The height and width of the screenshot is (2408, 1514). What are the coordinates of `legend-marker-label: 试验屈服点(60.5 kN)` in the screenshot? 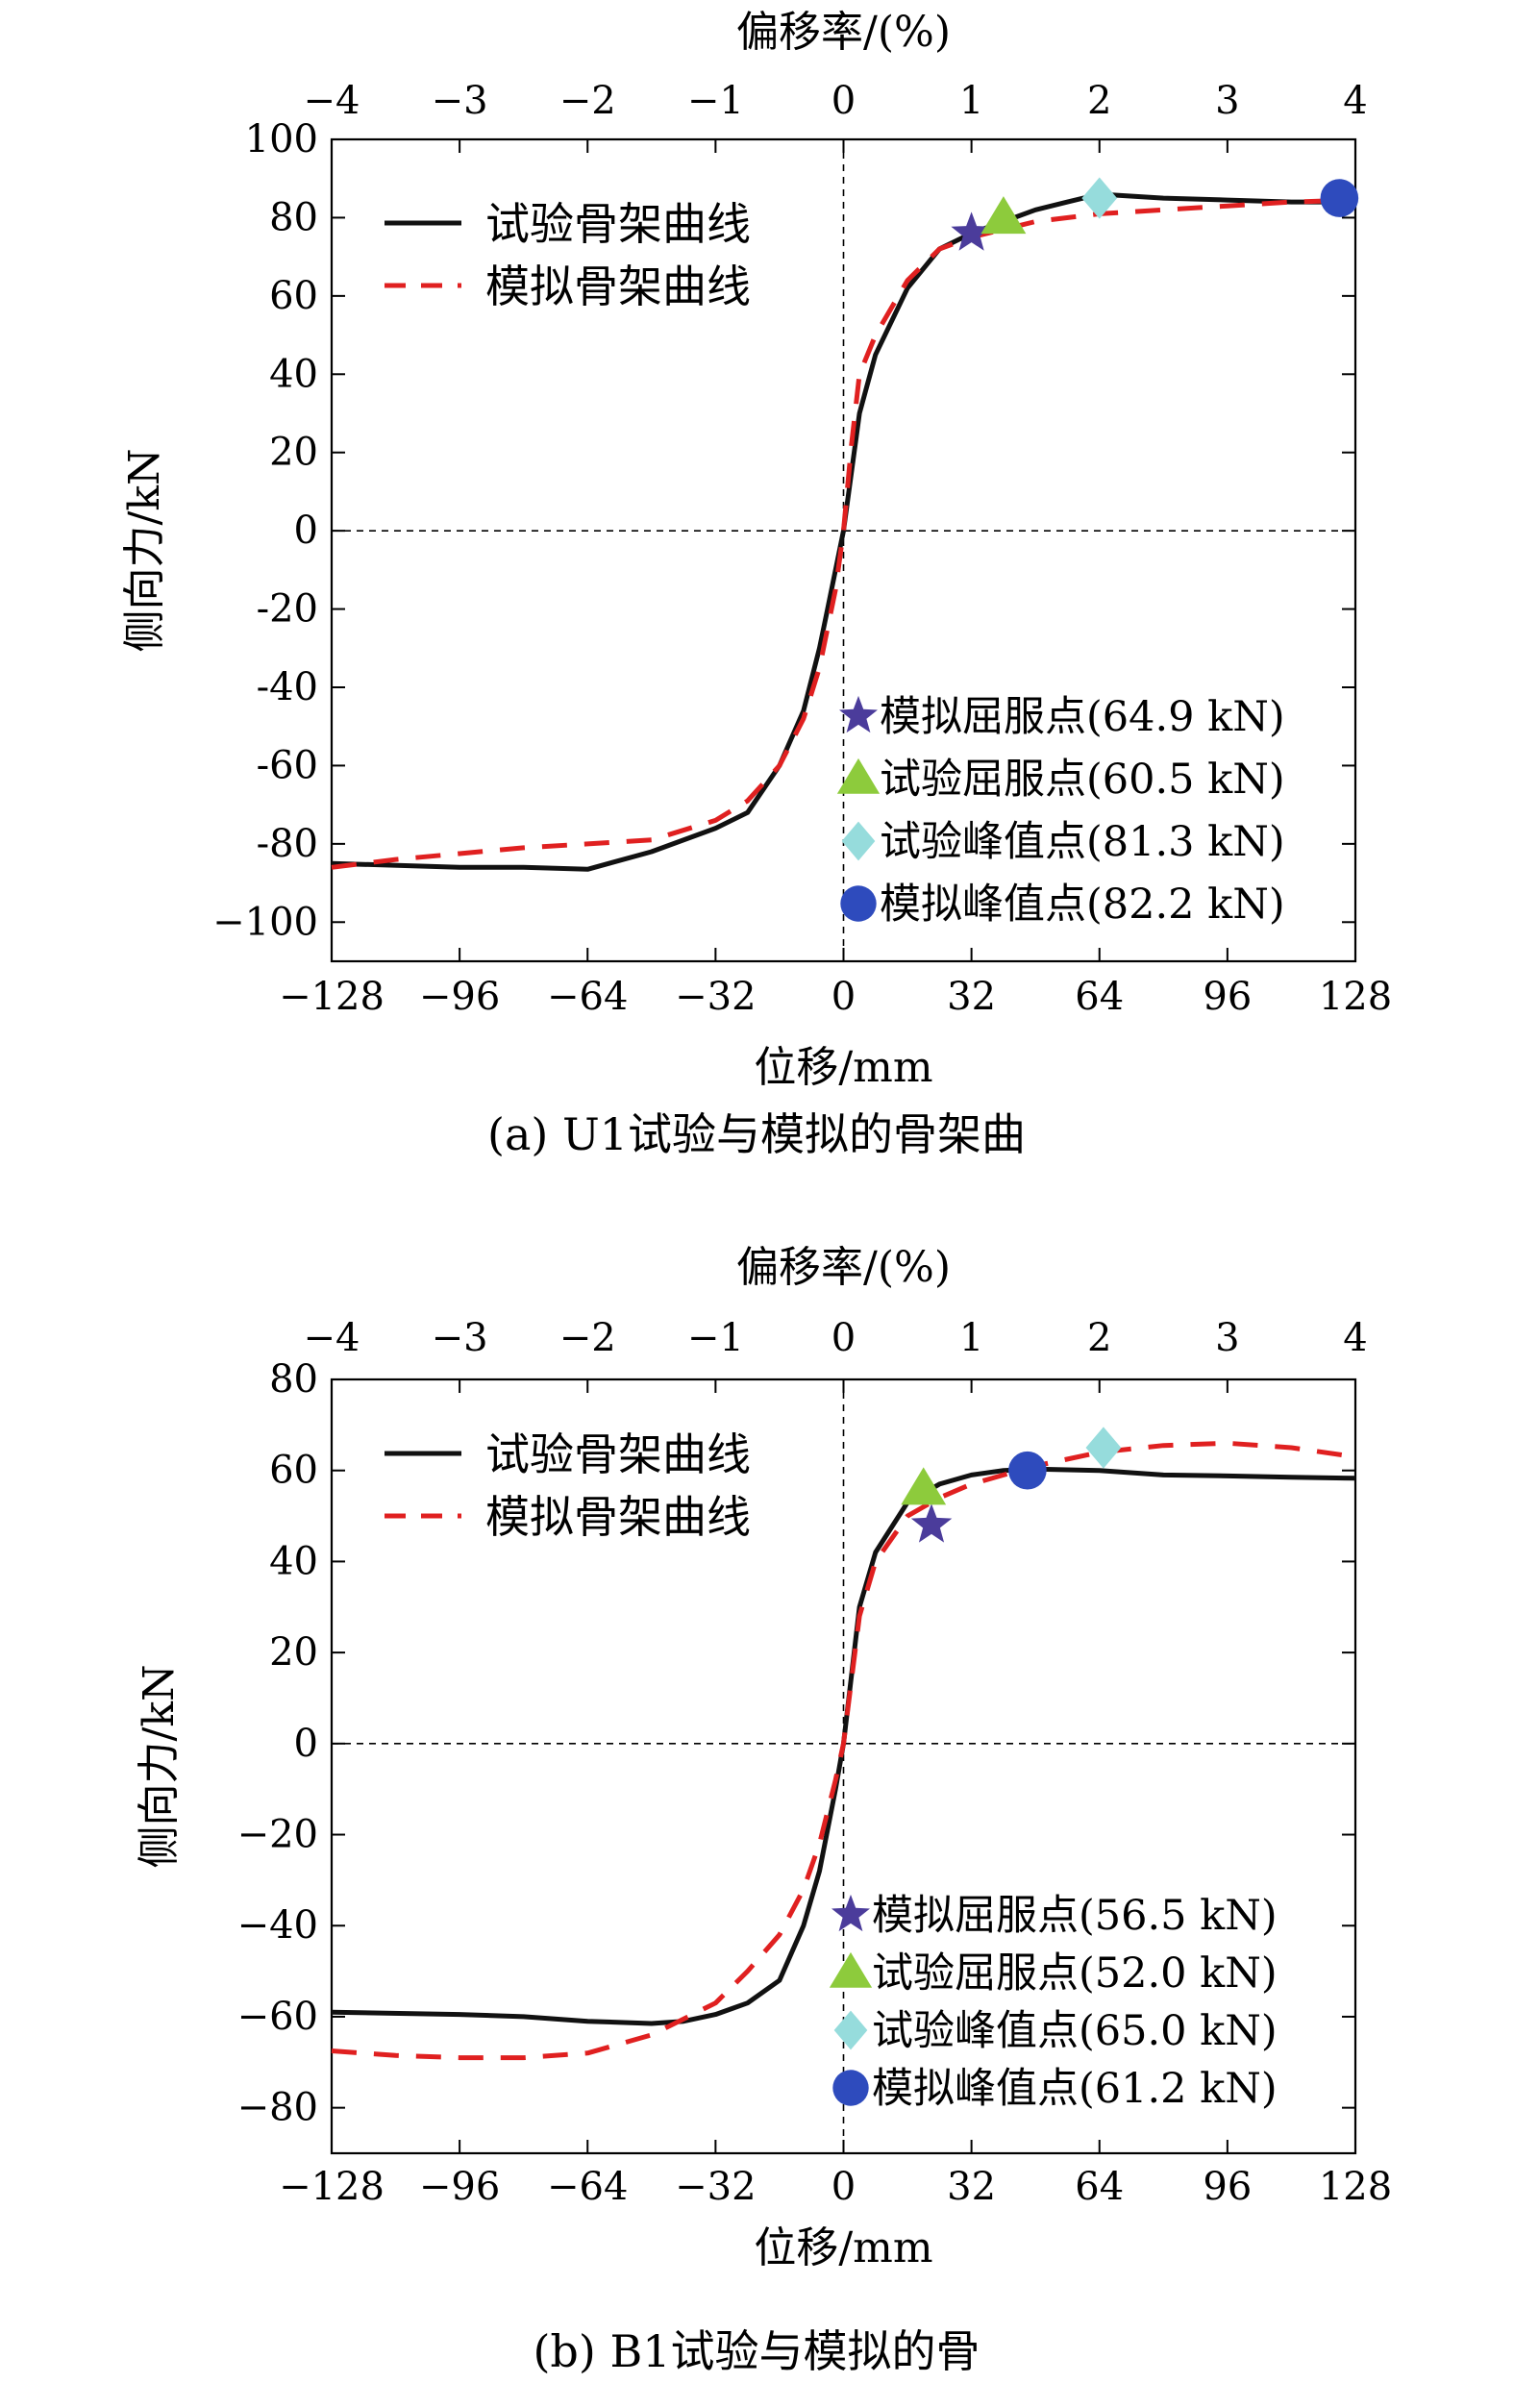 It's located at (1082, 780).